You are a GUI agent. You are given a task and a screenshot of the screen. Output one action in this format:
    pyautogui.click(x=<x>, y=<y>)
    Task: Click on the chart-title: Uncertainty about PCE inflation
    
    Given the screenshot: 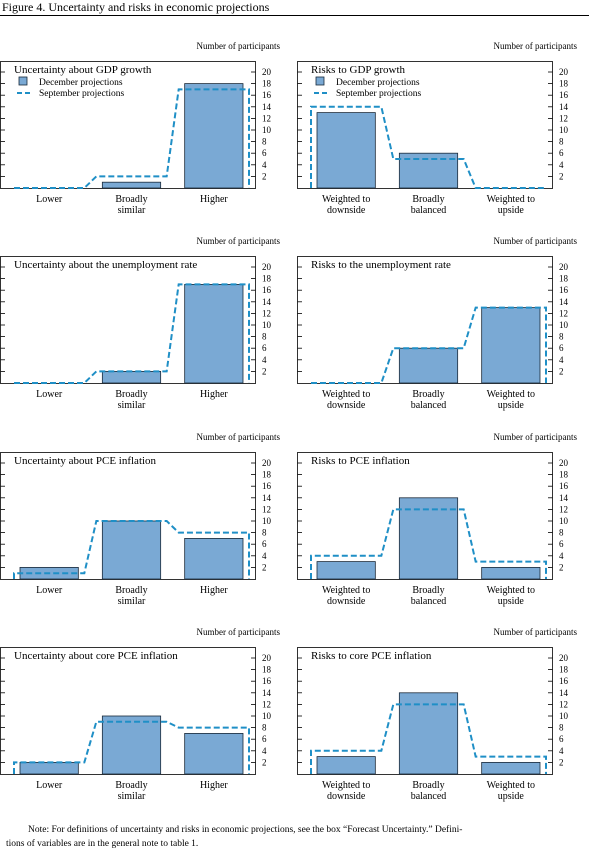 What is the action you would take?
    pyautogui.click(x=85, y=461)
    